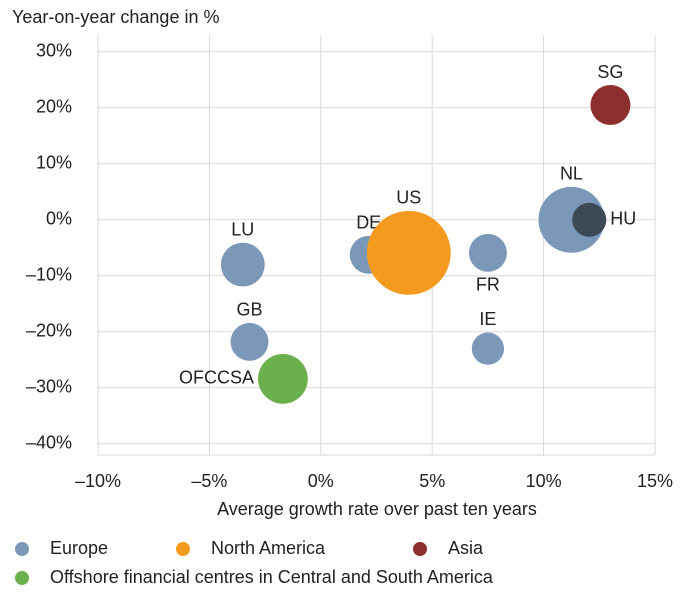 This screenshot has width=692, height=592. Describe the element at coordinates (49, 331) in the screenshot. I see `y-tick-label: –20%` at that location.